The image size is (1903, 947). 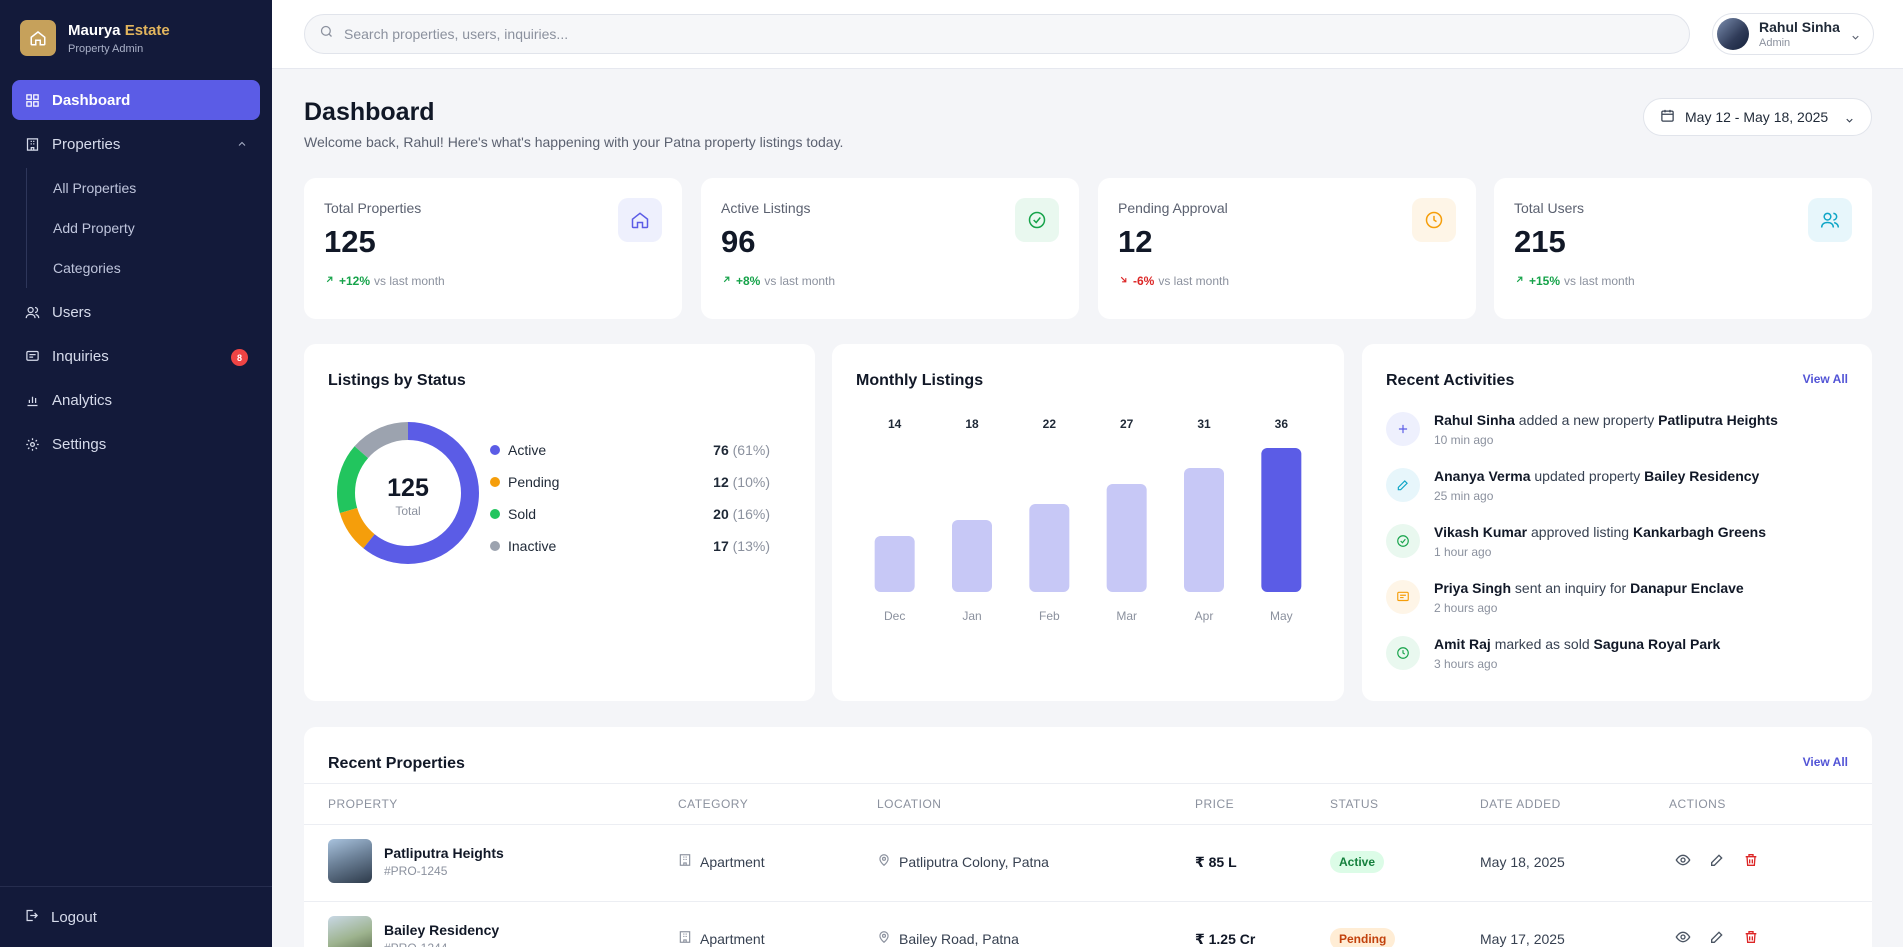 What do you see at coordinates (136, 444) in the screenshot?
I see `sidebar-item-settings: Settings` at bounding box center [136, 444].